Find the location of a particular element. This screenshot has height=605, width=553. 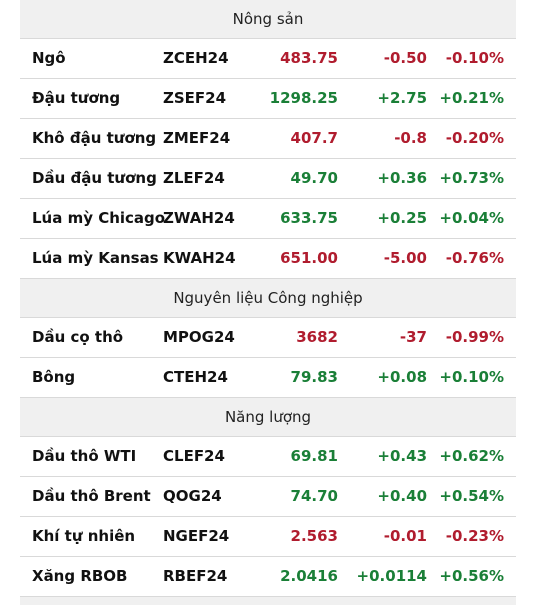

price: 2.0416 is located at coordinates (309, 576).